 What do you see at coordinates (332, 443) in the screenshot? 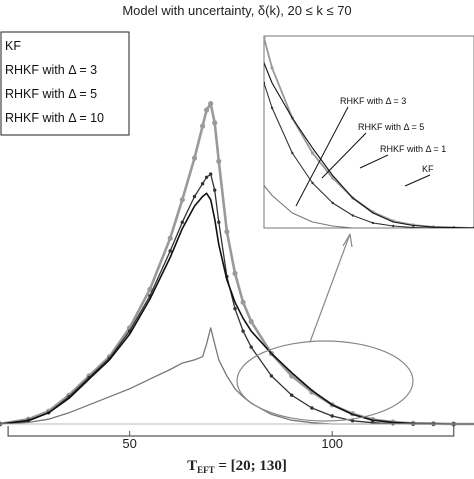
I see `x-tick-label: 100` at bounding box center [332, 443].